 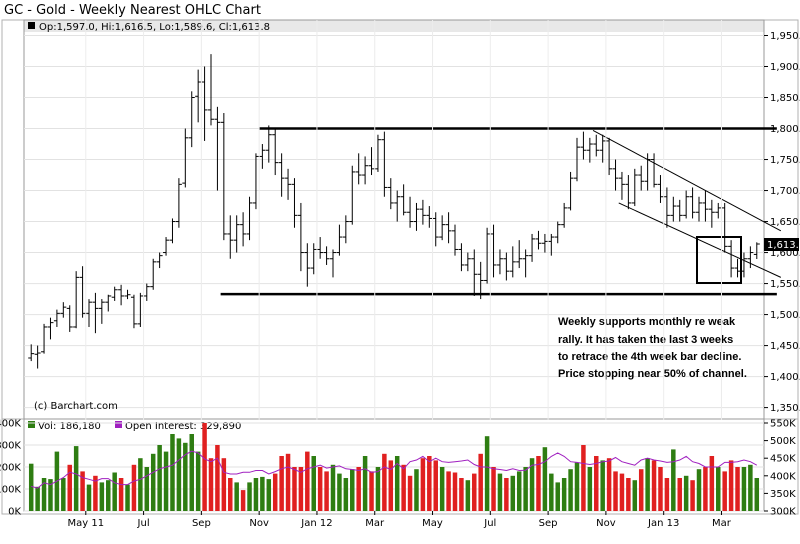 I want to click on oi-tick-label: 300K, so click(x=783, y=512).